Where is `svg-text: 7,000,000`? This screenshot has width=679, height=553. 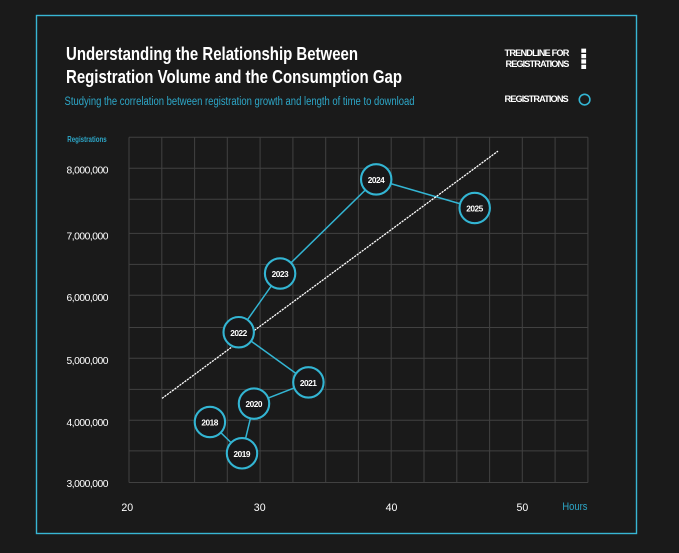 svg-text: 7,000,000 is located at coordinates (88, 237).